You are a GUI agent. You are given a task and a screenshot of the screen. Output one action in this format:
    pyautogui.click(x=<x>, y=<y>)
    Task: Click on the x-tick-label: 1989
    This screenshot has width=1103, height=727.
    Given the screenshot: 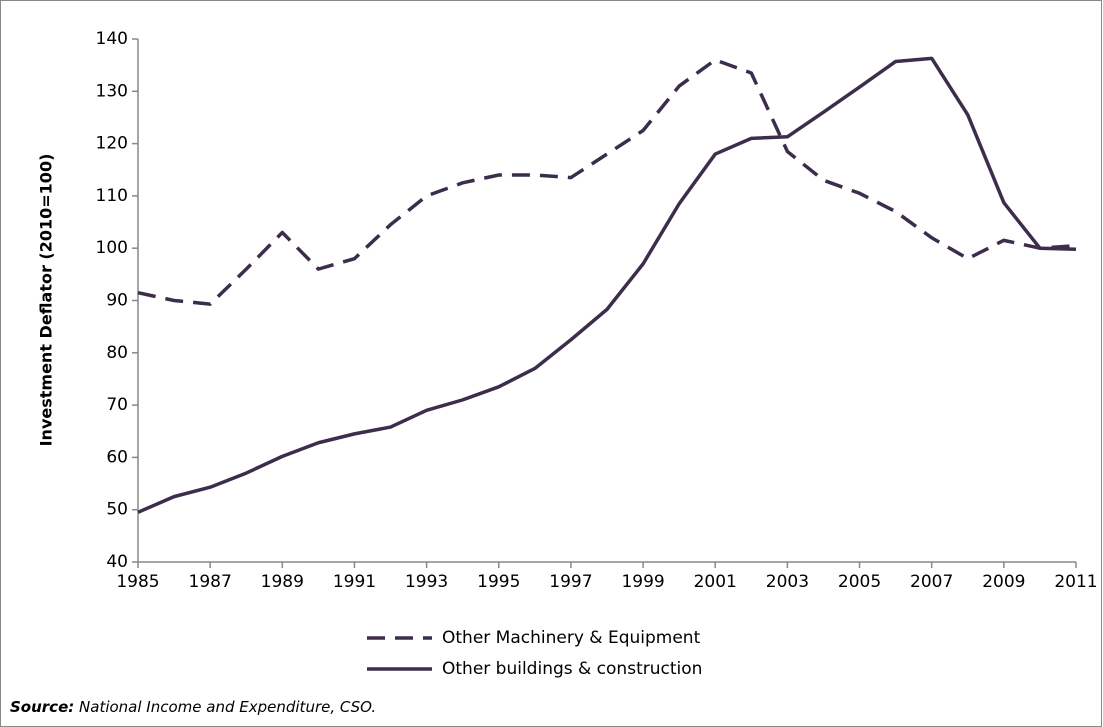 What is the action you would take?
    pyautogui.click(x=282, y=582)
    